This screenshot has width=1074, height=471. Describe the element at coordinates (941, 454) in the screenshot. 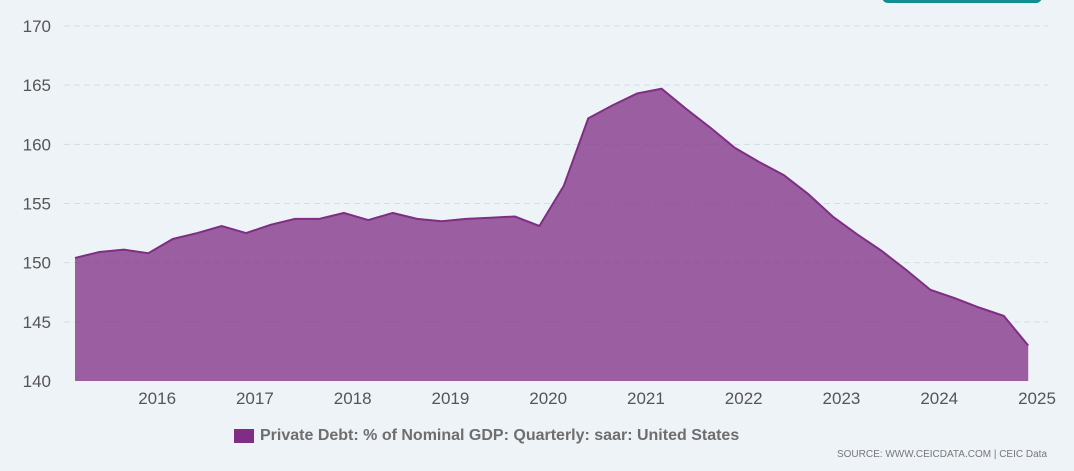

I see `source-note: SOURCE: WWW.CEICDATA.COM | CEIC Data` at that location.